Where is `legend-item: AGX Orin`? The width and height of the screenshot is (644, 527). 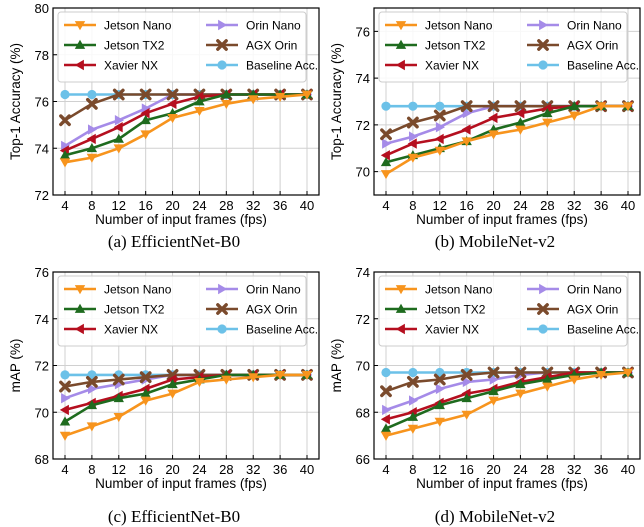
legend-item: AGX Orin is located at coordinates (251, 310).